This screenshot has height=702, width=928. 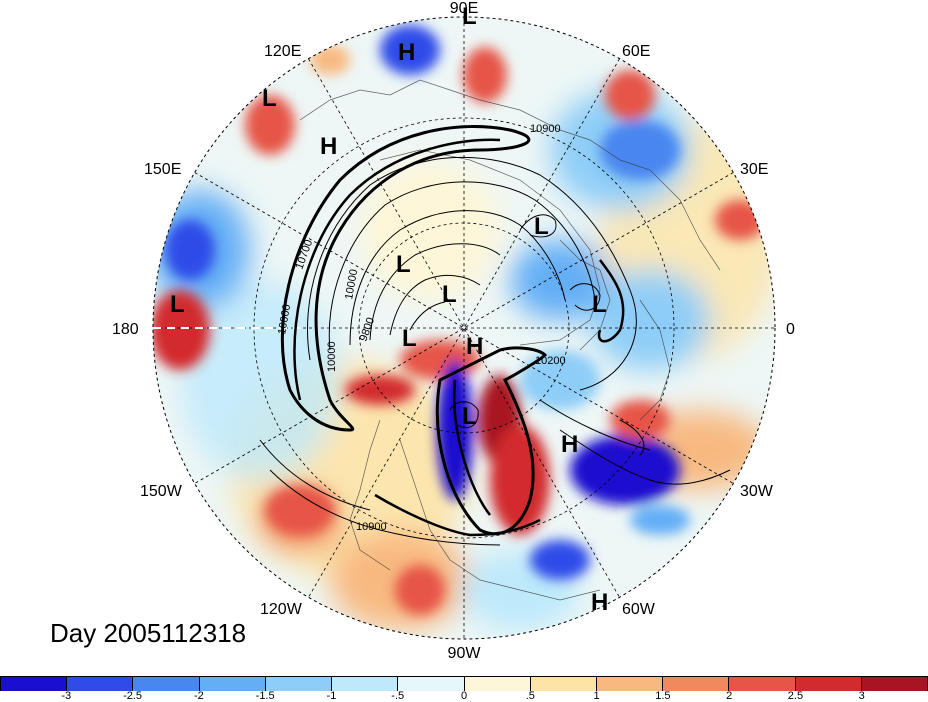 What do you see at coordinates (162, 169) in the screenshot?
I see `lon-label-150e: 150E` at bounding box center [162, 169].